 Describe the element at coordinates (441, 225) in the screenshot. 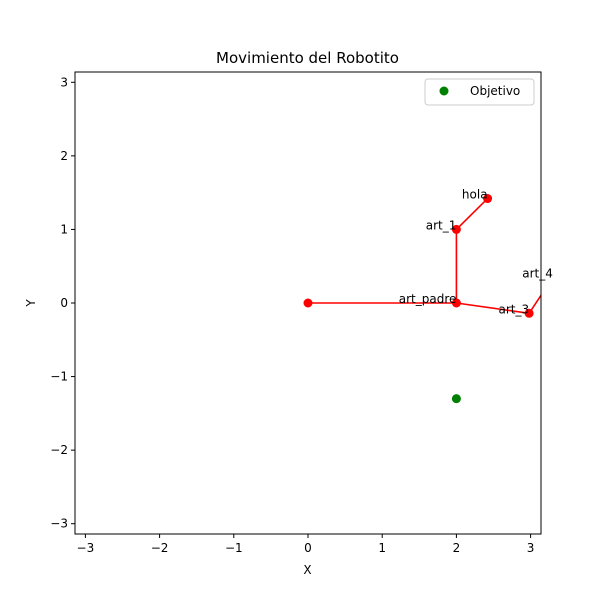

I see `joint-label: art_1` at that location.